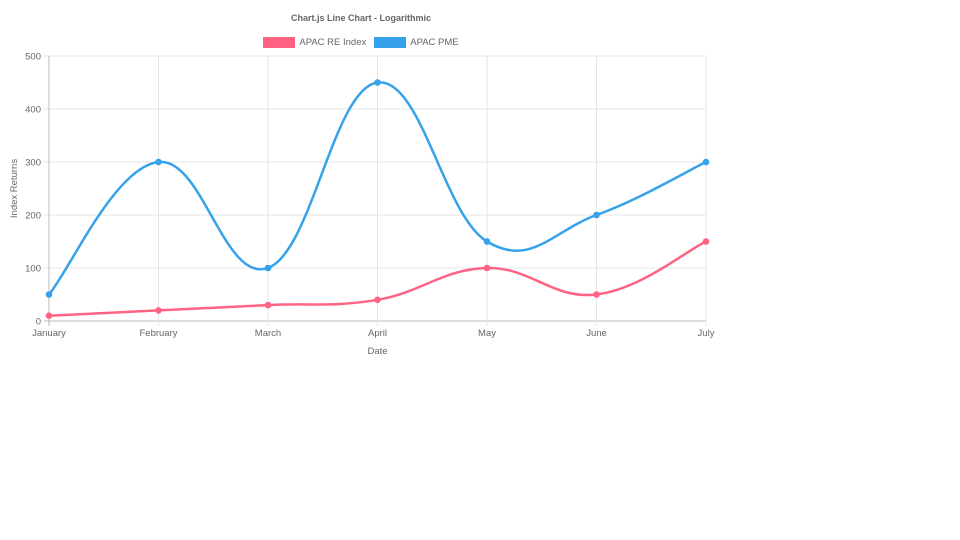 This screenshot has width=960, height=540. I want to click on x-tick-label: April, so click(377, 333).